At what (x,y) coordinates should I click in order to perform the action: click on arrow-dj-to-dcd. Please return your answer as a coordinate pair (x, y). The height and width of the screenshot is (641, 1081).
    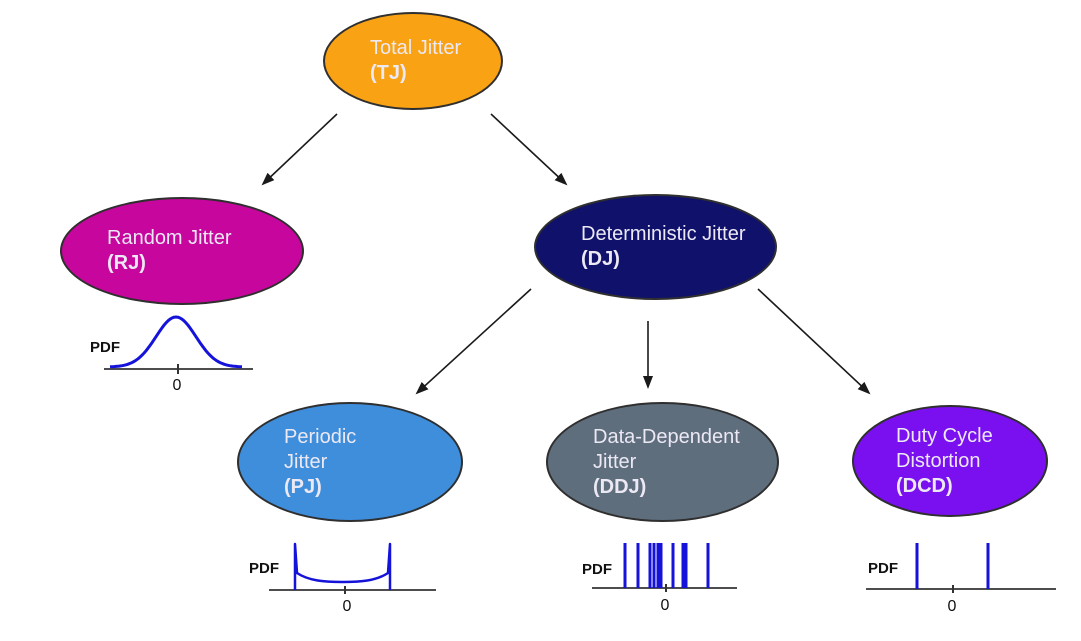
    Looking at the image, I should click on (814, 341).